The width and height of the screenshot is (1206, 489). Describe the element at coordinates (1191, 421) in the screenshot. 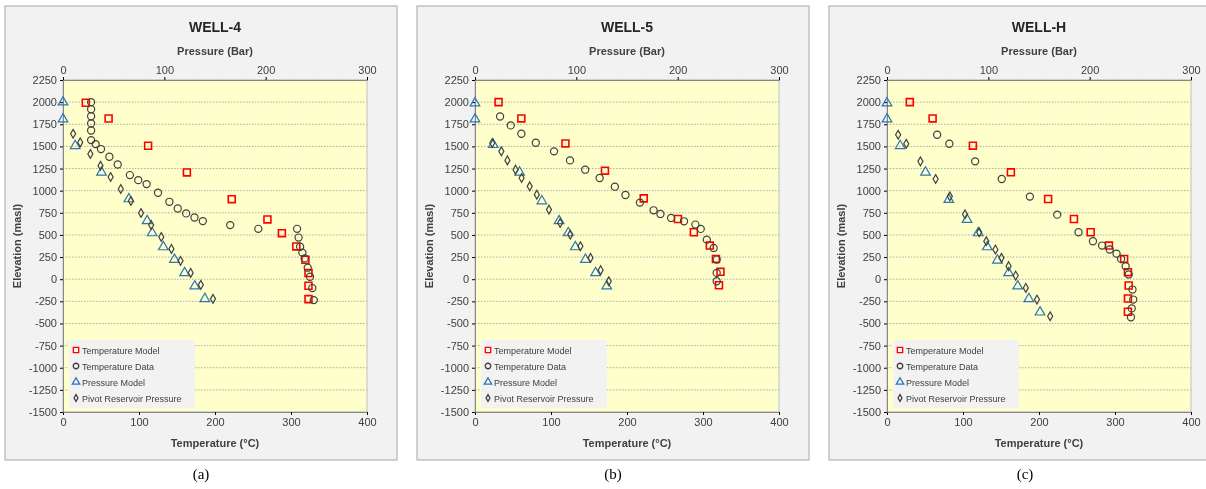

I see `x-tick-label: 400` at that location.